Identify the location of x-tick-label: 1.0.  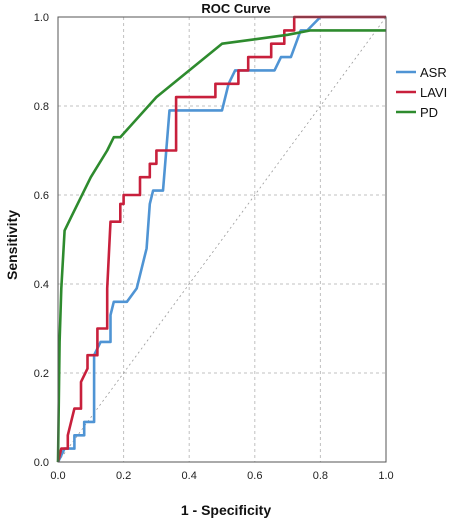
(385, 476).